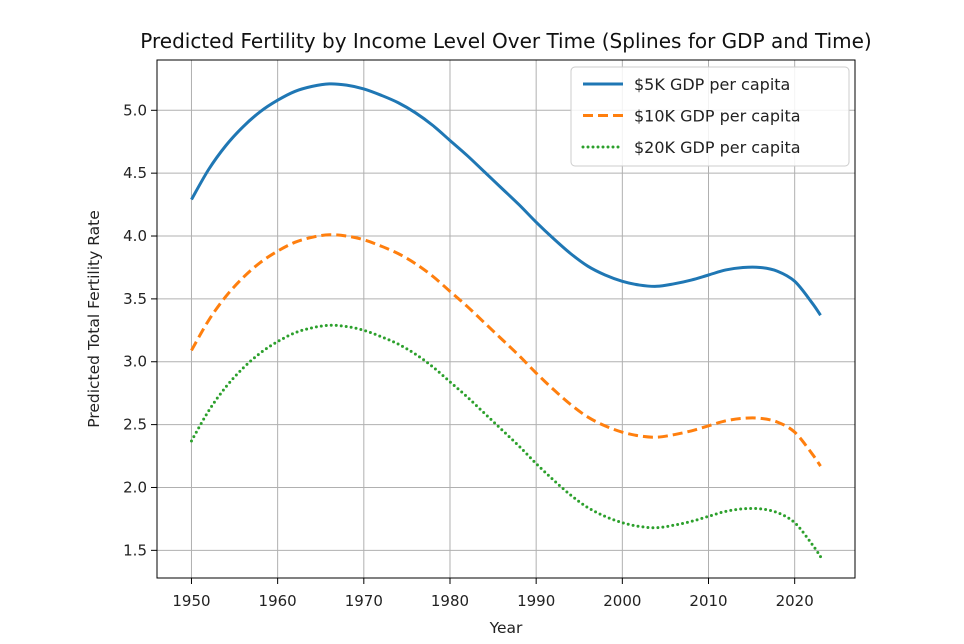  What do you see at coordinates (708, 601) in the screenshot?
I see `x-tick-label: 2010` at bounding box center [708, 601].